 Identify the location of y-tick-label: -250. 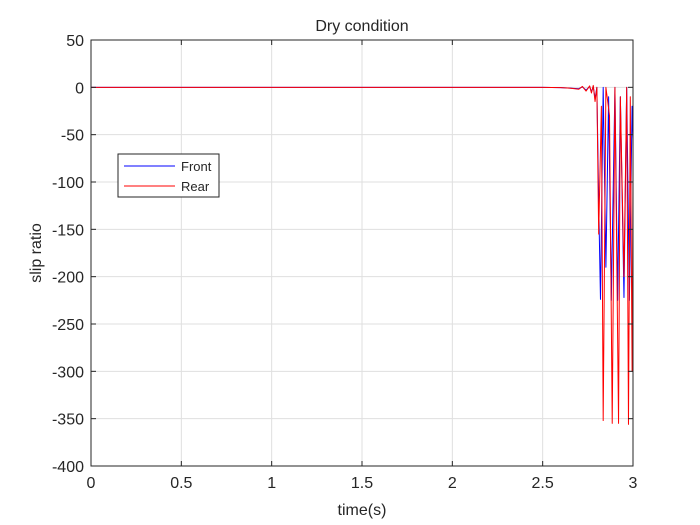
(68, 325).